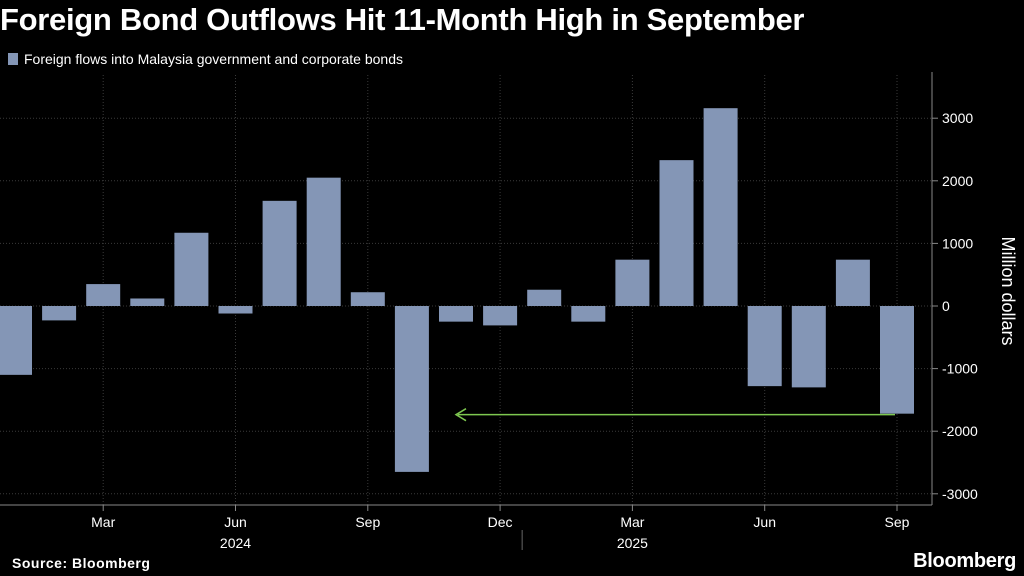 The height and width of the screenshot is (576, 1024). I want to click on y-tick-label: 0, so click(946, 306).